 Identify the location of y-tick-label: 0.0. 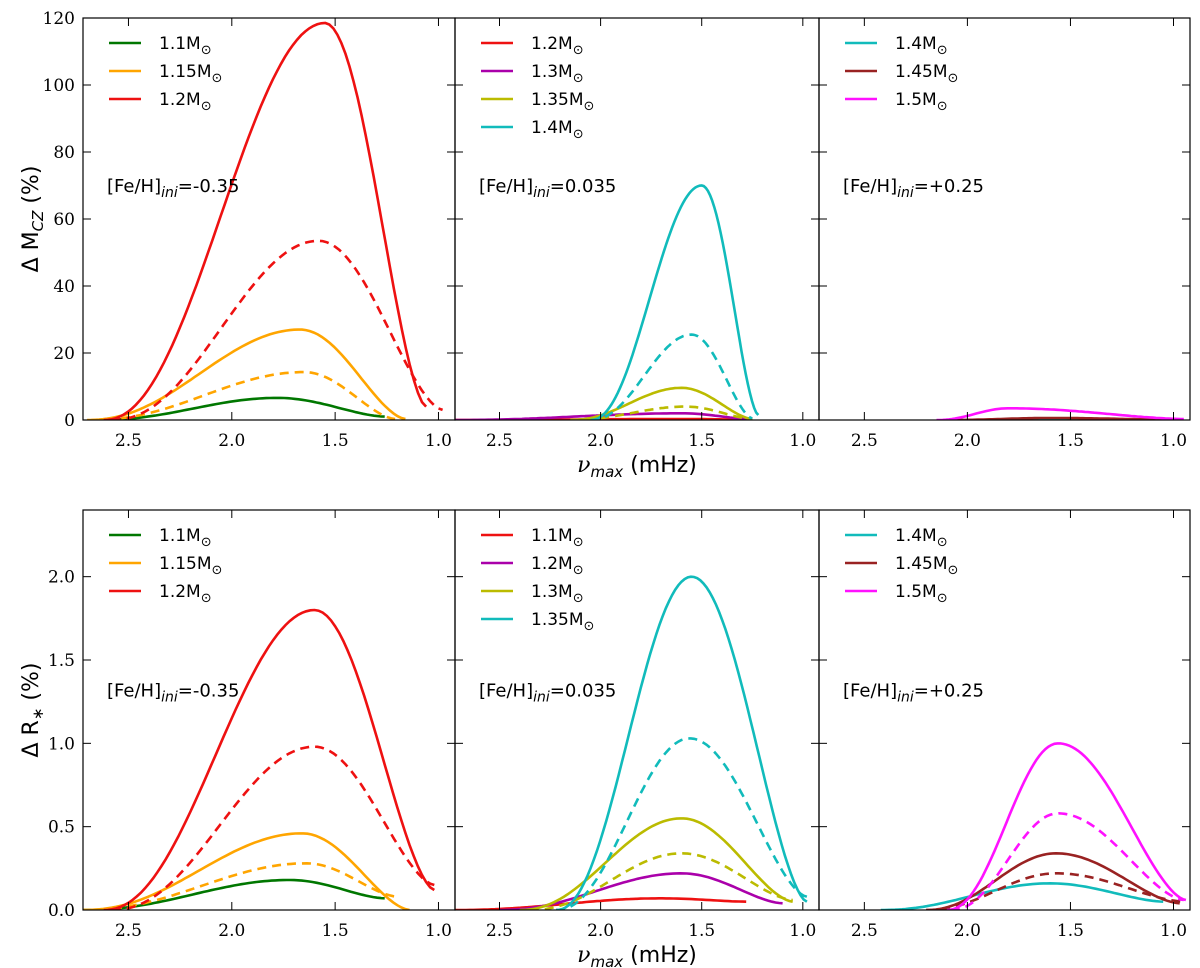
(61, 911).